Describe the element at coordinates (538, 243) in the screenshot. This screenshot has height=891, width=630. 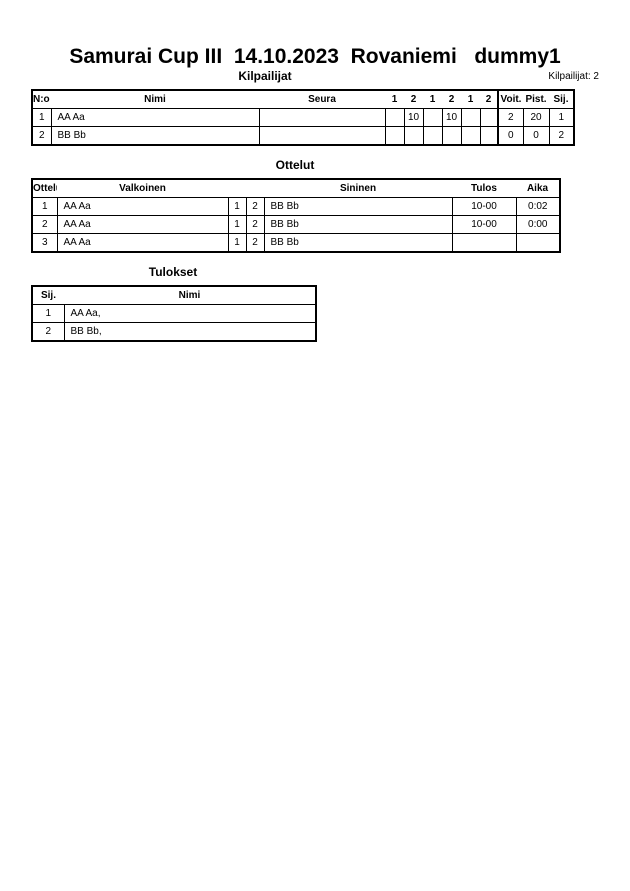
I see `cell-time` at that location.